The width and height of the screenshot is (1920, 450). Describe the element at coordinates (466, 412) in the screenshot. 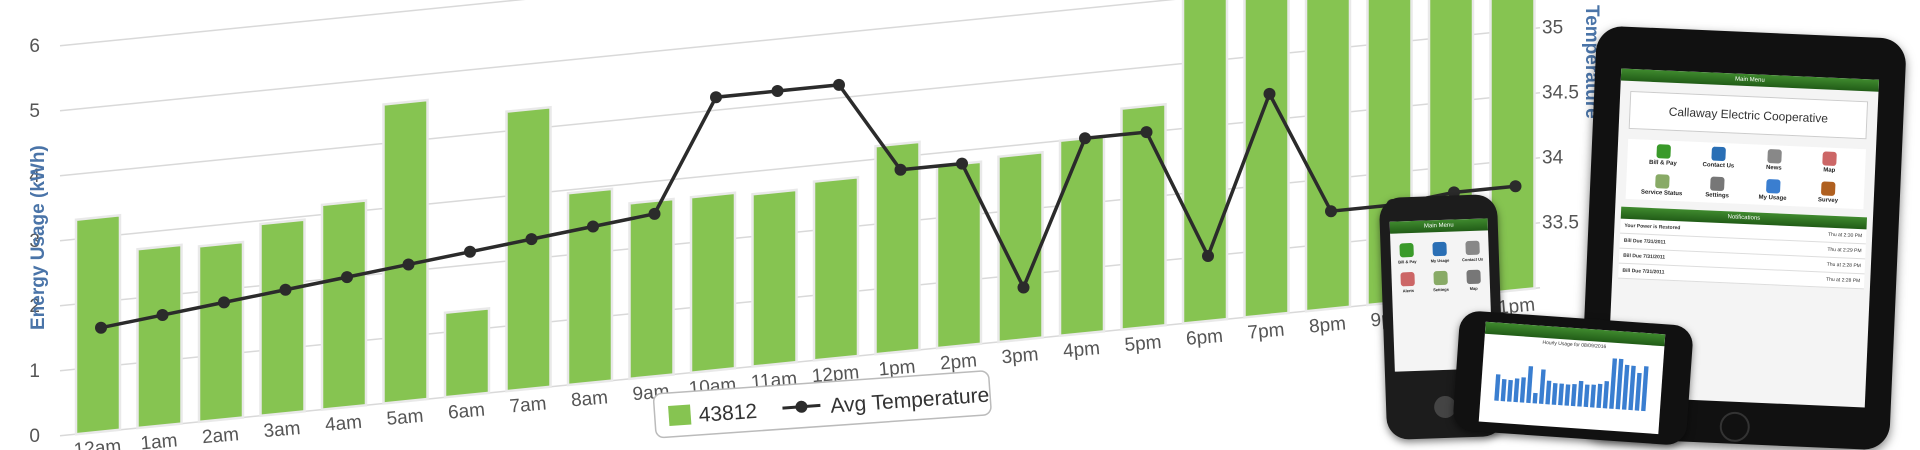

I see `x-tick-label: 6am` at that location.